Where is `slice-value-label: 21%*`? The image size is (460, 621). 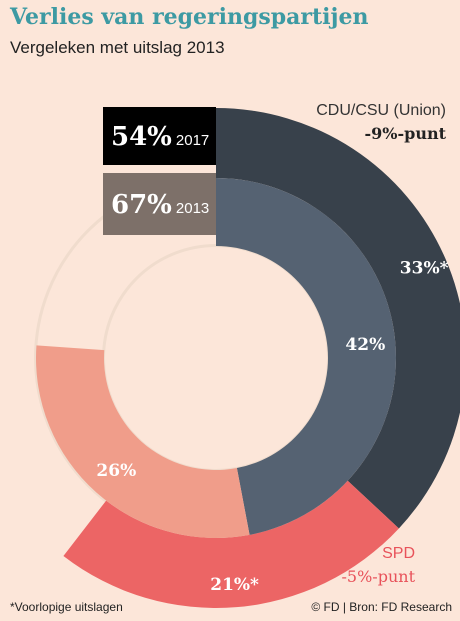 slice-value-label: 21%* is located at coordinates (234, 585).